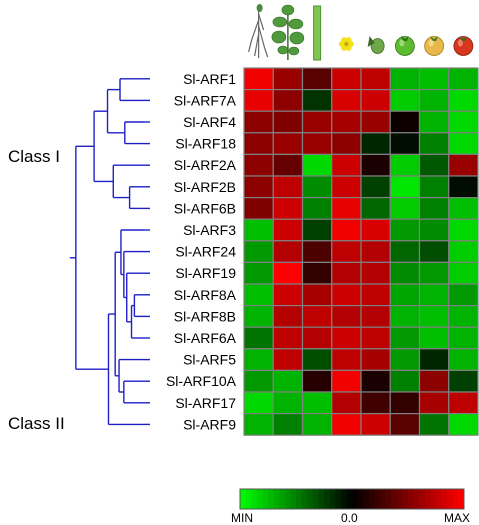 The height and width of the screenshot is (525, 479). Describe the element at coordinates (205, 187) in the screenshot. I see `gene-label: Sl-ARF2B` at that location.